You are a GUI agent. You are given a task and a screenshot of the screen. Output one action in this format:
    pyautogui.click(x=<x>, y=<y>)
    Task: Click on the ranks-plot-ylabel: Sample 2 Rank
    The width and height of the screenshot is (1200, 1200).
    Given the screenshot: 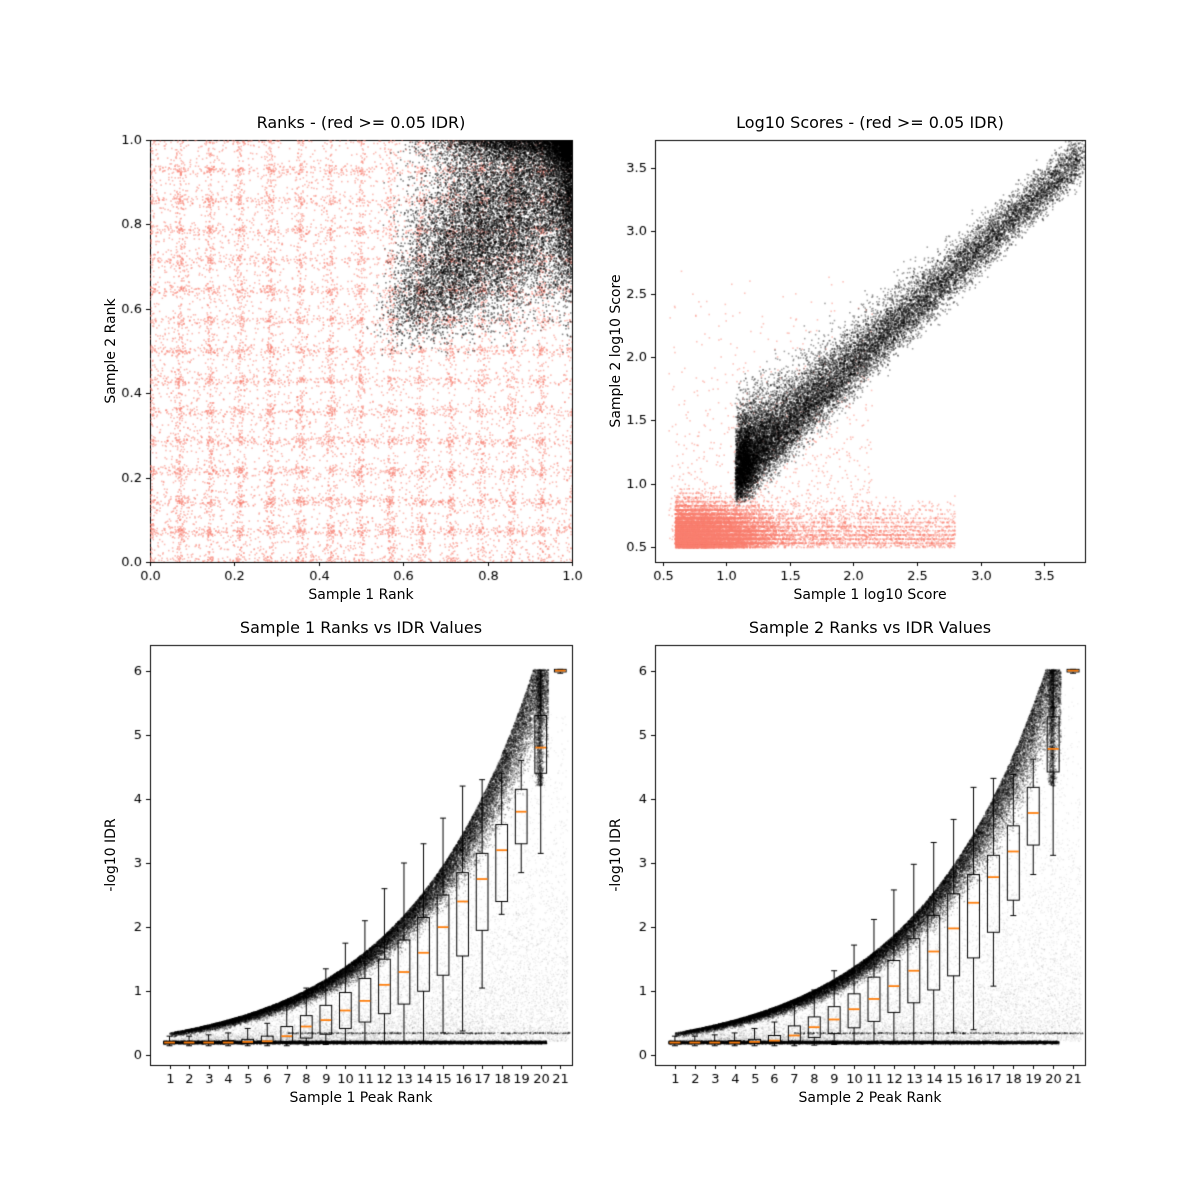 What is the action you would take?
    pyautogui.click(x=111, y=351)
    